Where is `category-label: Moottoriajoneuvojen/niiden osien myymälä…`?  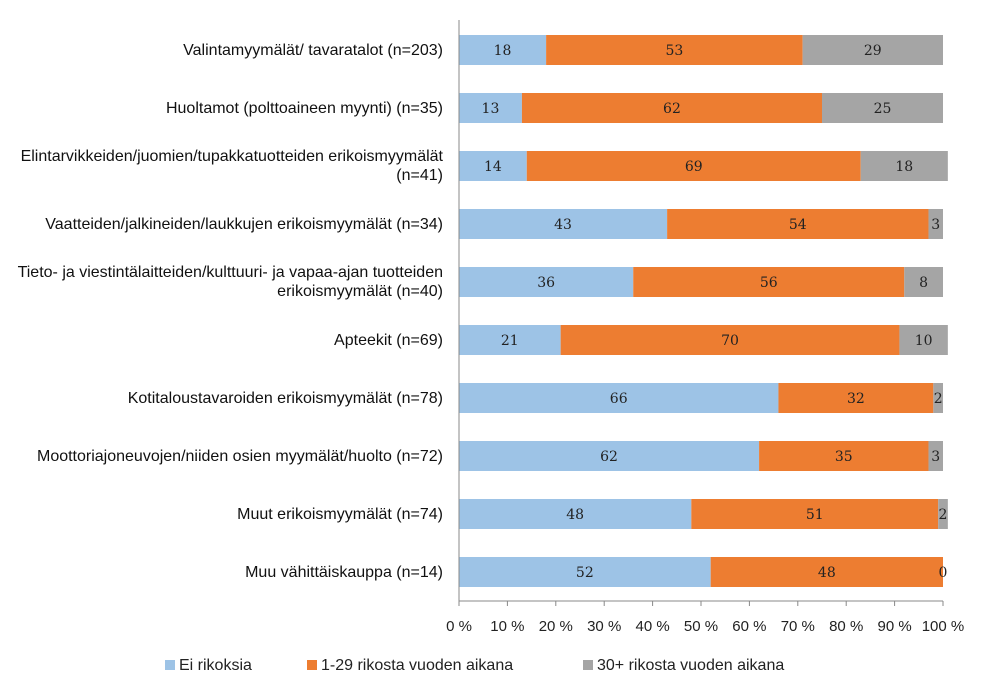
category-label: Moottoriajoneuvojen/niiden osien myymälä… is located at coordinates (239, 456).